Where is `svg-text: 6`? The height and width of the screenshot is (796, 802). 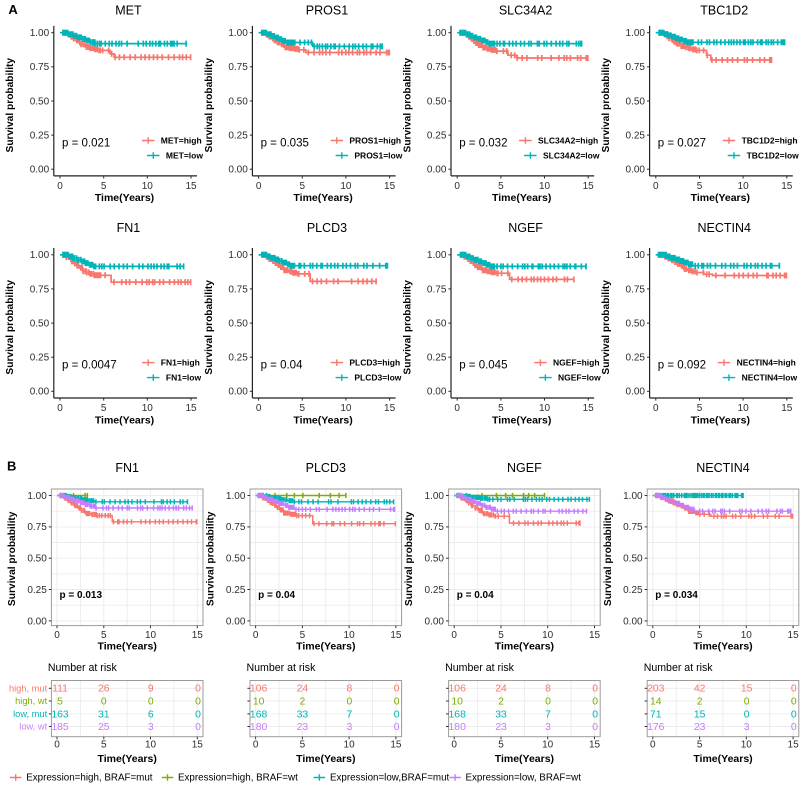
svg-text: 6 is located at coordinates (151, 714).